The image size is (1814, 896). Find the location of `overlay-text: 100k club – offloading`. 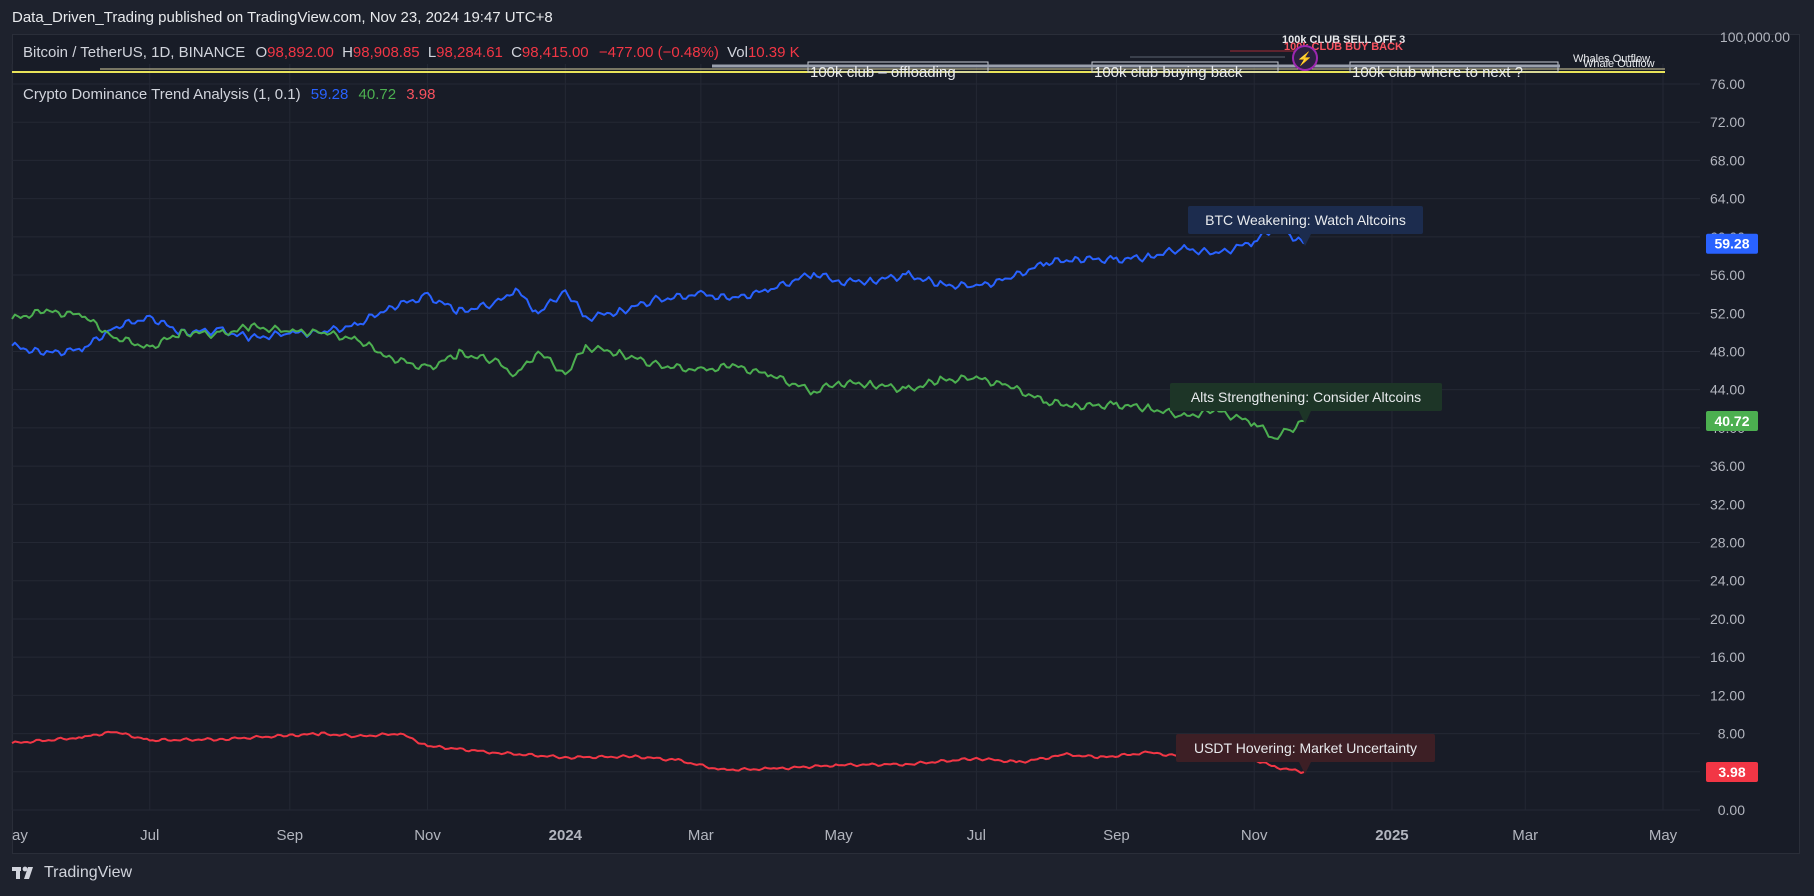

overlay-text: 100k club – offloading is located at coordinates (883, 72).